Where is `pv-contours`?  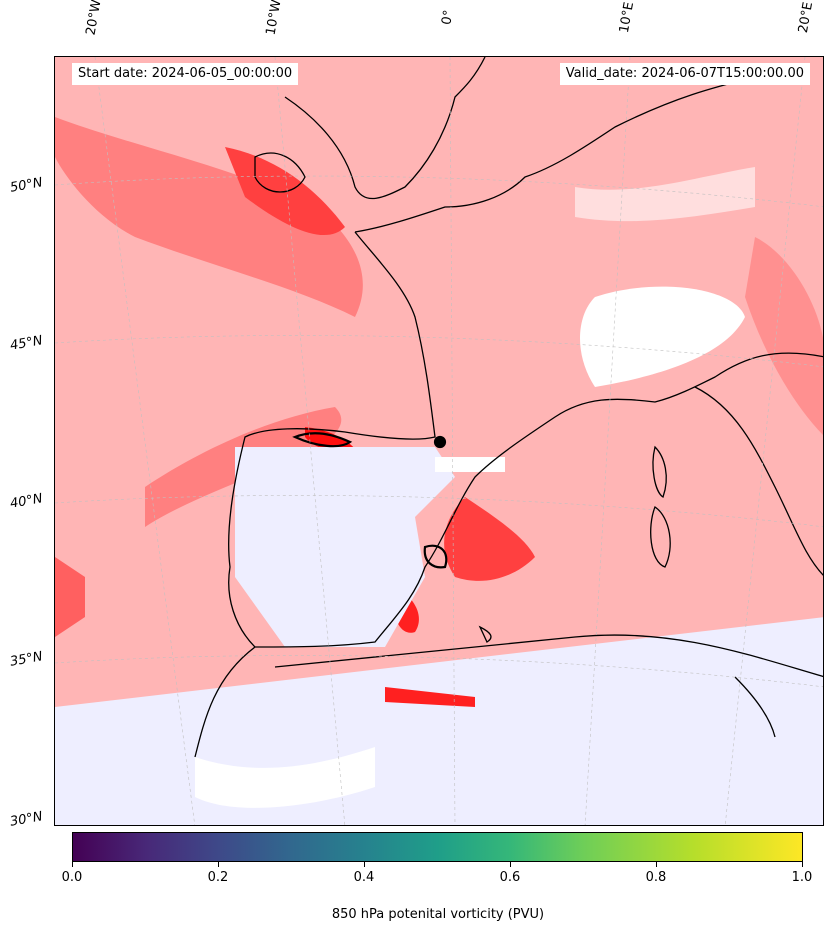
pv-contours is located at coordinates (370, 500).